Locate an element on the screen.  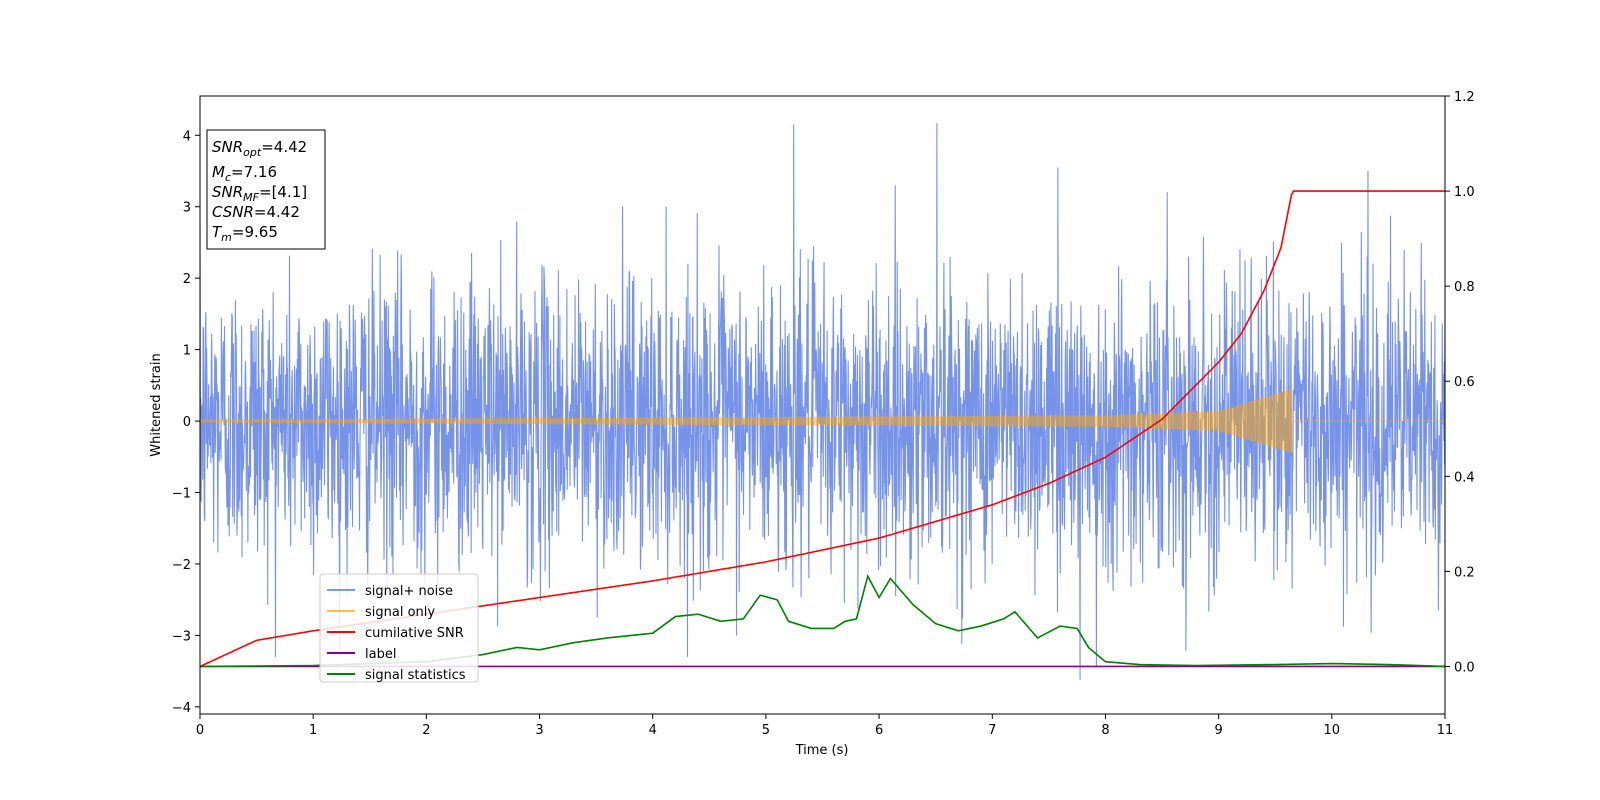
y-tick-label: −4 is located at coordinates (181, 708).